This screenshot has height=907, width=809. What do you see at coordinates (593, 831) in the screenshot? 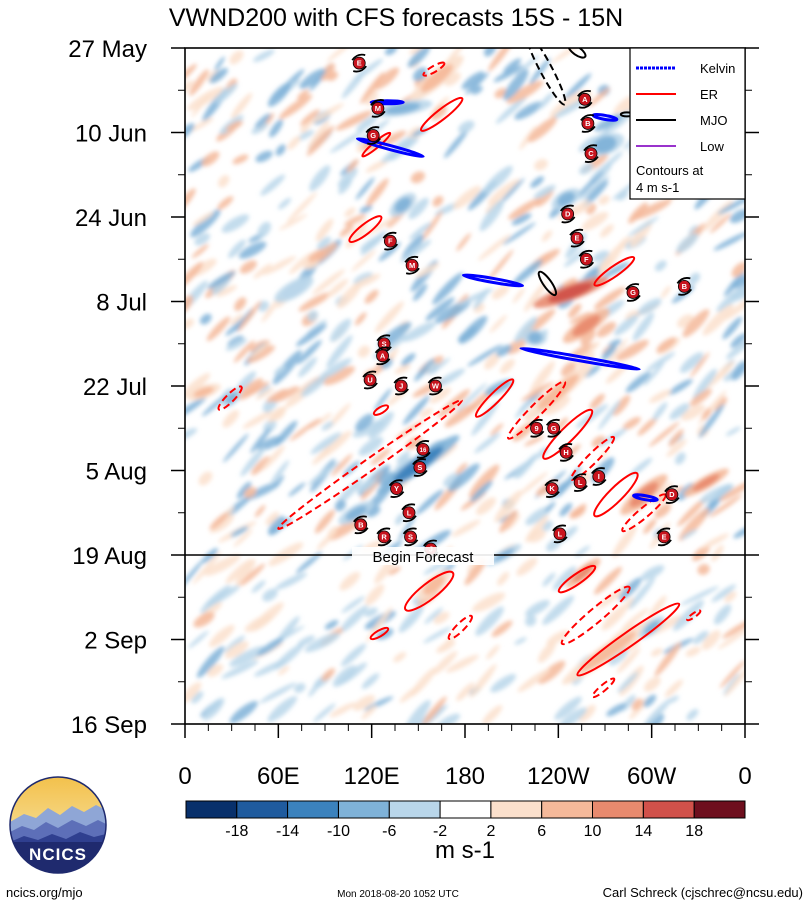
I see `colorbar-tick-label: 10` at bounding box center [593, 831].